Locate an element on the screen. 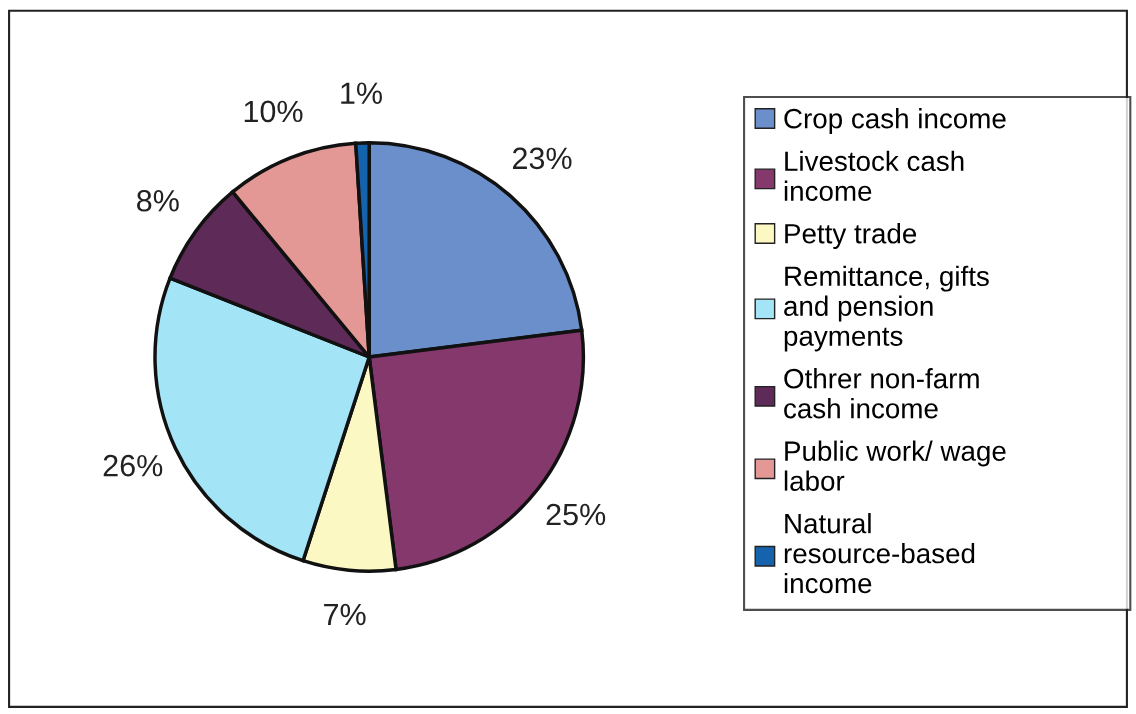  legend-label: Public work/ wage labor is located at coordinates (895, 465).